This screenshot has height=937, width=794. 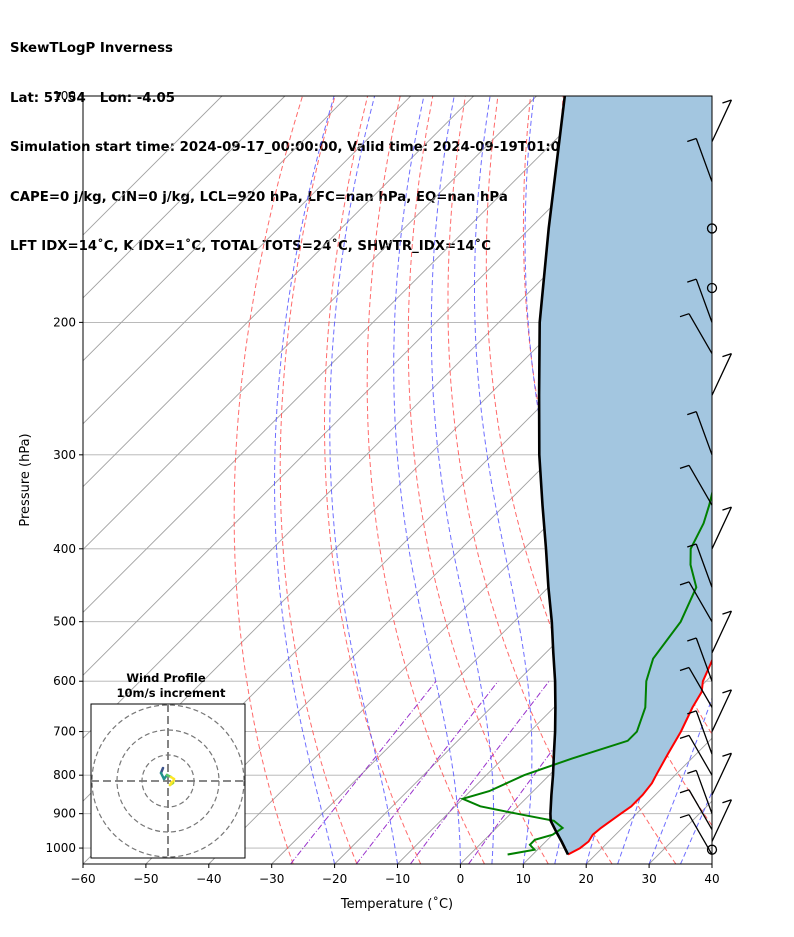 I want to click on x-tick-label: 20, so click(x=586, y=879).